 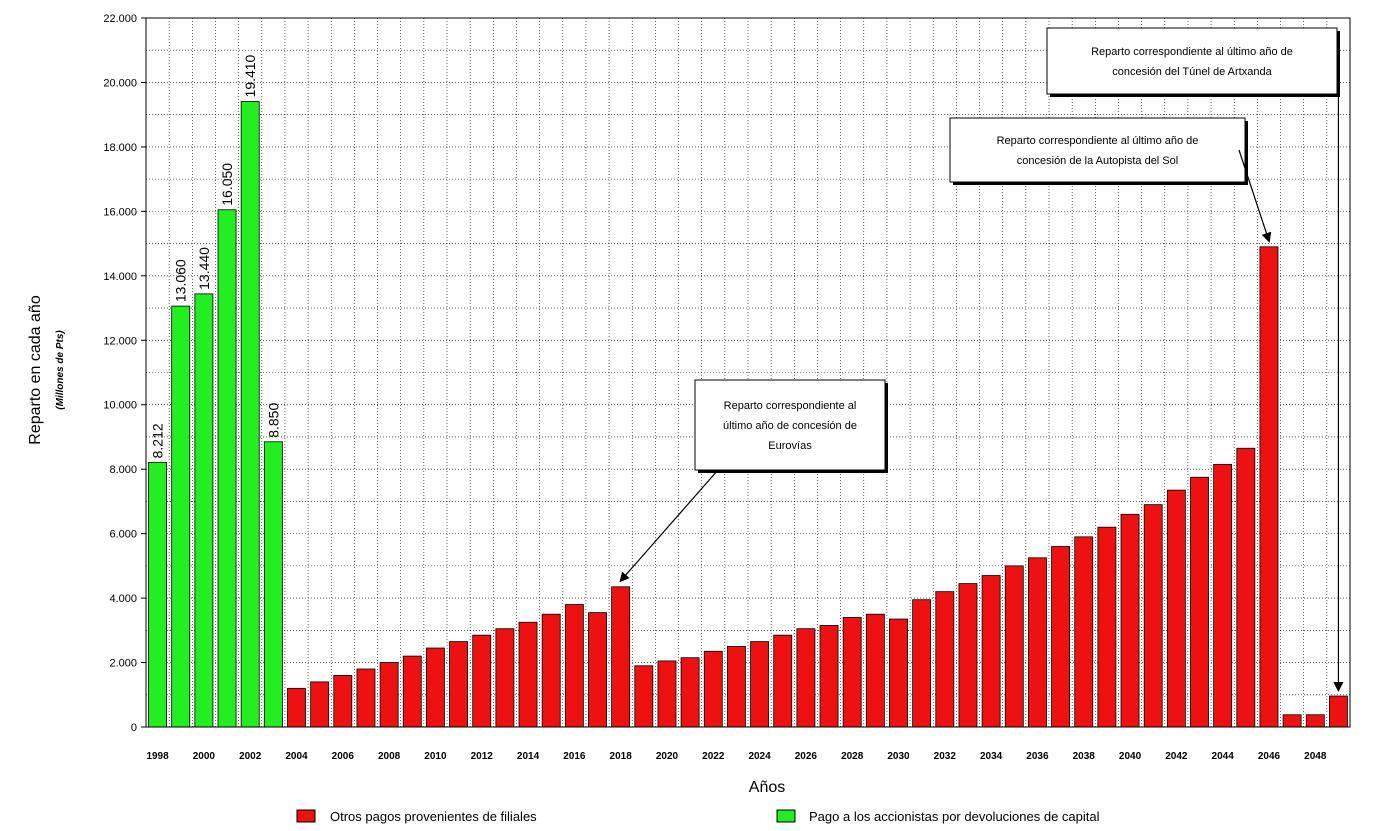 What do you see at coordinates (574, 666) in the screenshot?
I see `bar-otros-2016` at bounding box center [574, 666].